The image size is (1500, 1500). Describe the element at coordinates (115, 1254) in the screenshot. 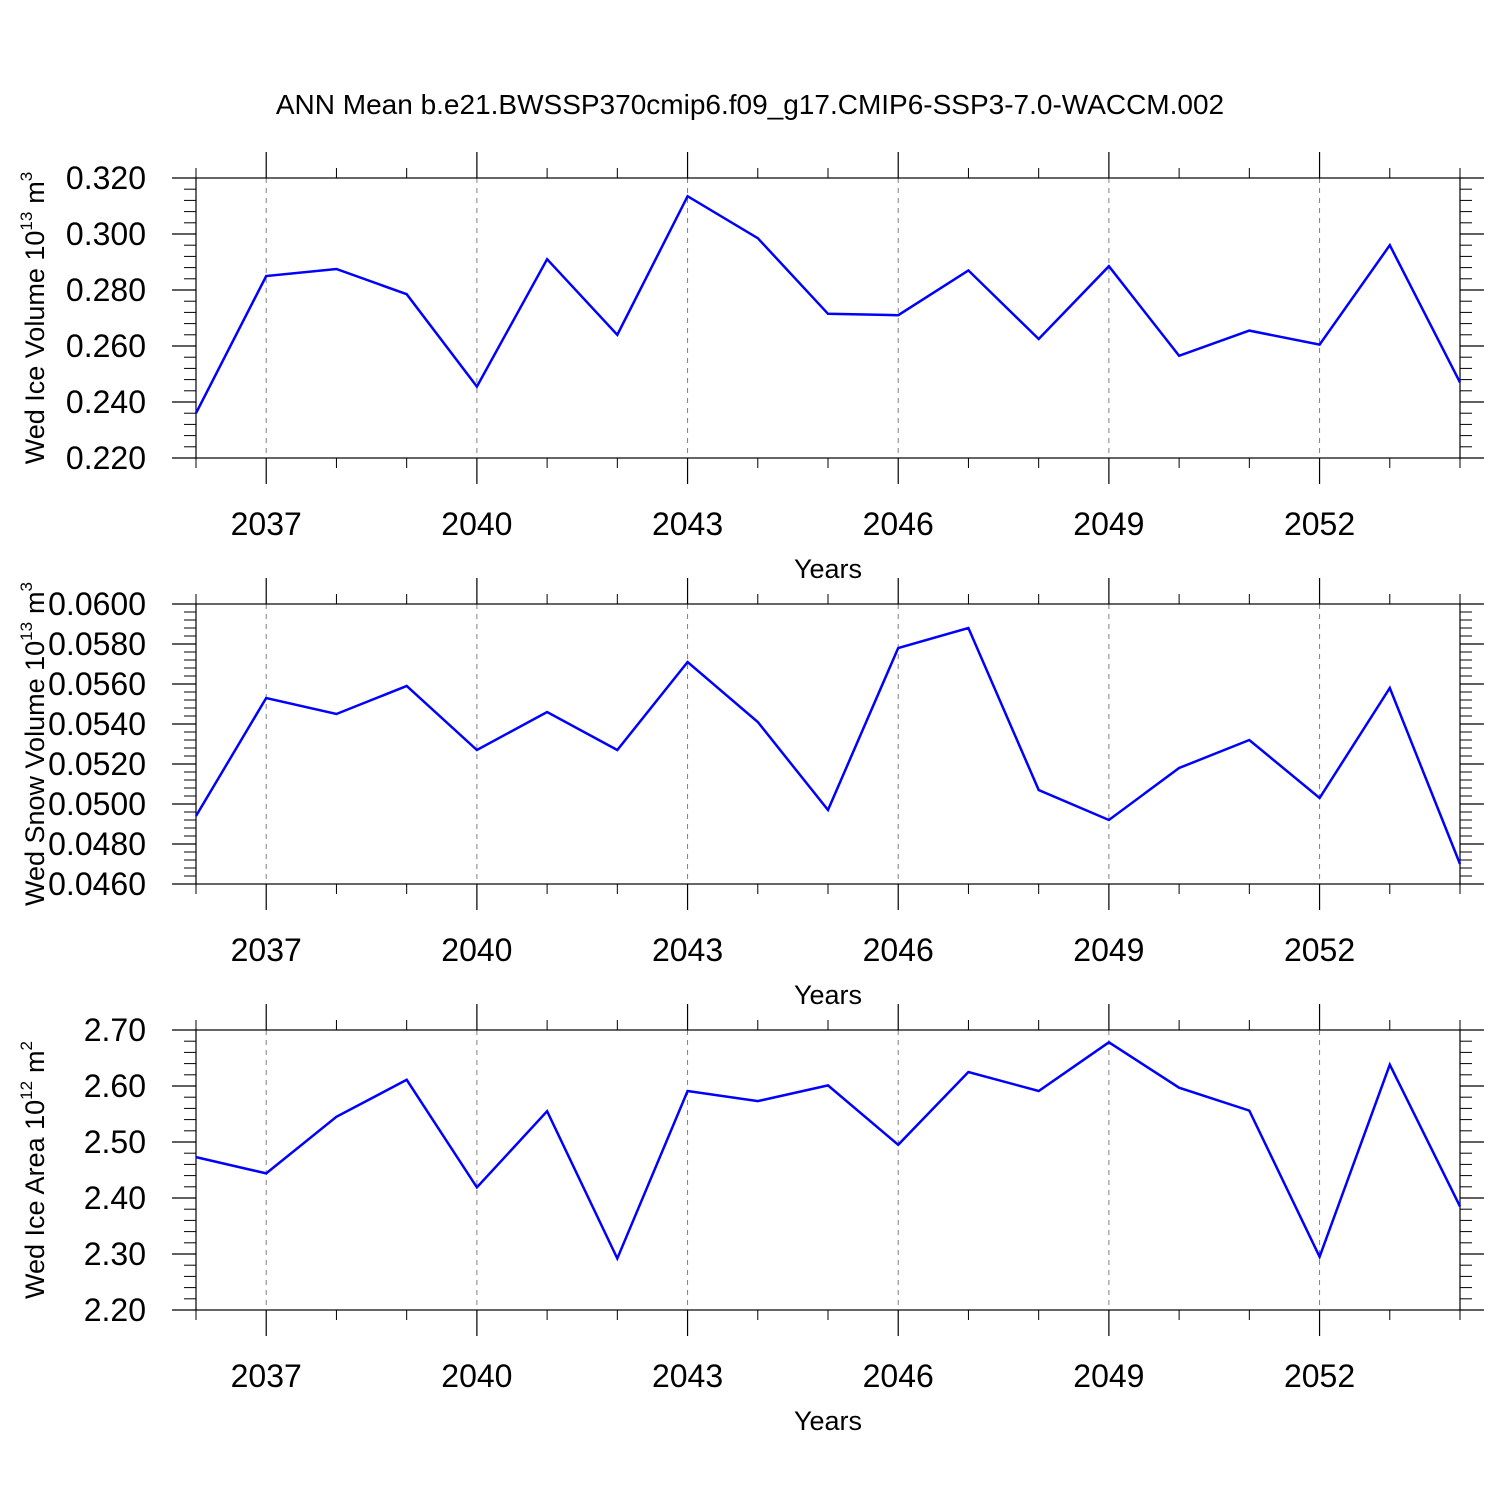

I see `y-tick-label: 2.30` at that location.